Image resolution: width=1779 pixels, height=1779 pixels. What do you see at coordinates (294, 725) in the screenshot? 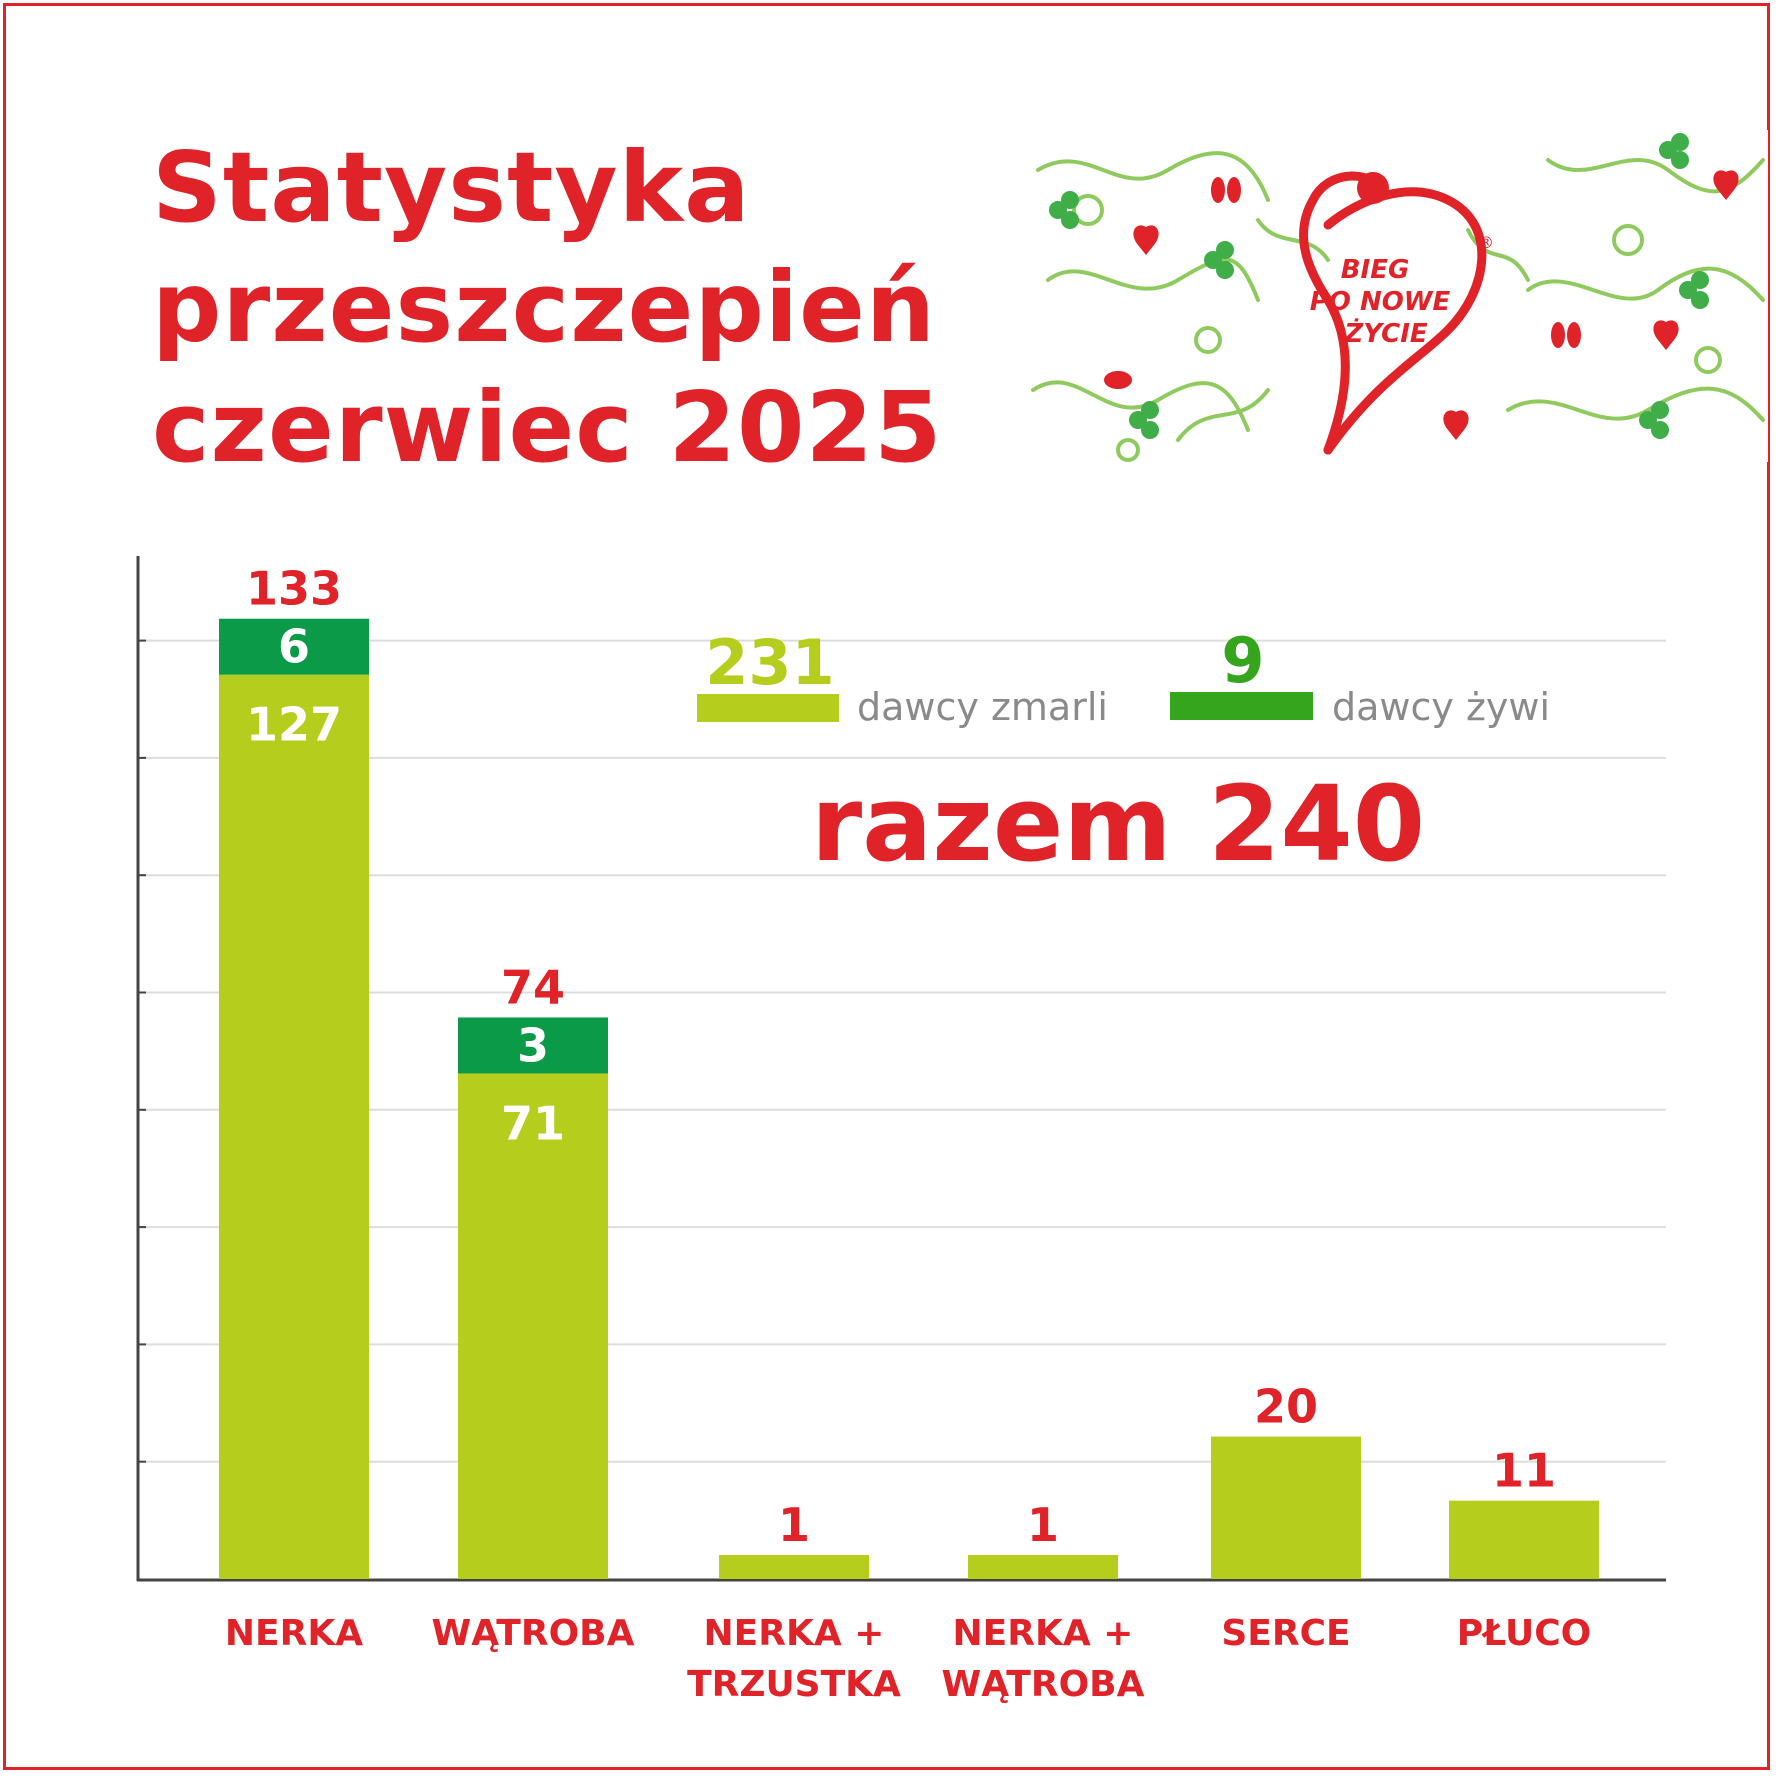
I see `deceased-value-label: 127` at bounding box center [294, 725].